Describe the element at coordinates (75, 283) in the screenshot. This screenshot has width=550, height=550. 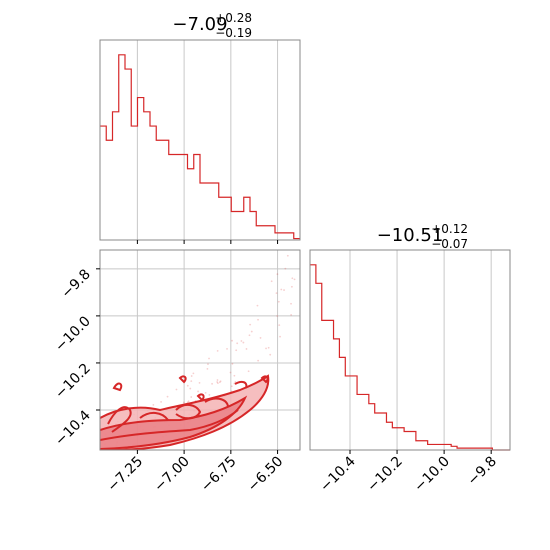
I see `joint-y-tick-label: −9.8` at that location.